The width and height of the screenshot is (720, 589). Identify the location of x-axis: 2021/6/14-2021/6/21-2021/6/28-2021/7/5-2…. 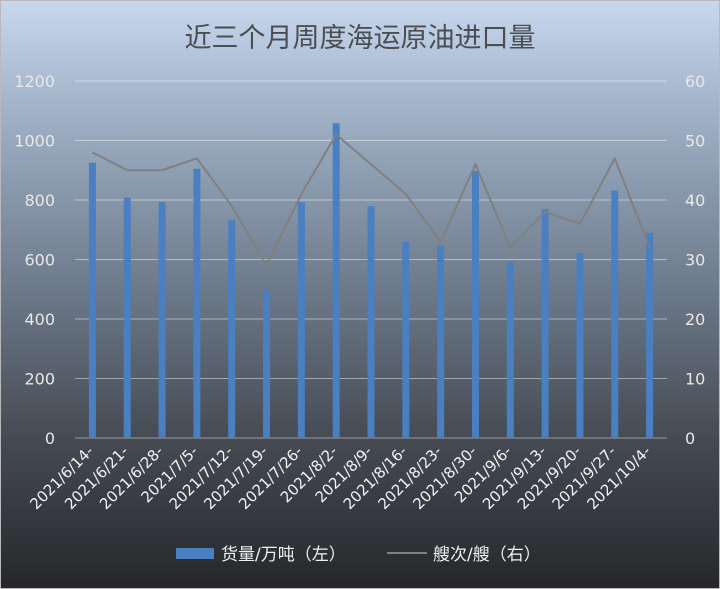
(340, 477).